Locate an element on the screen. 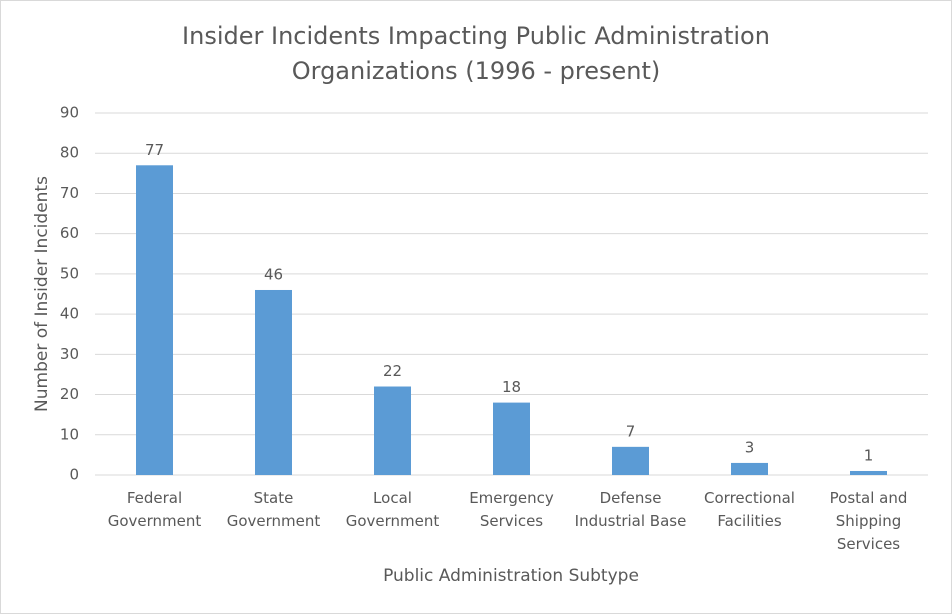  data-label: 1 is located at coordinates (869, 455).